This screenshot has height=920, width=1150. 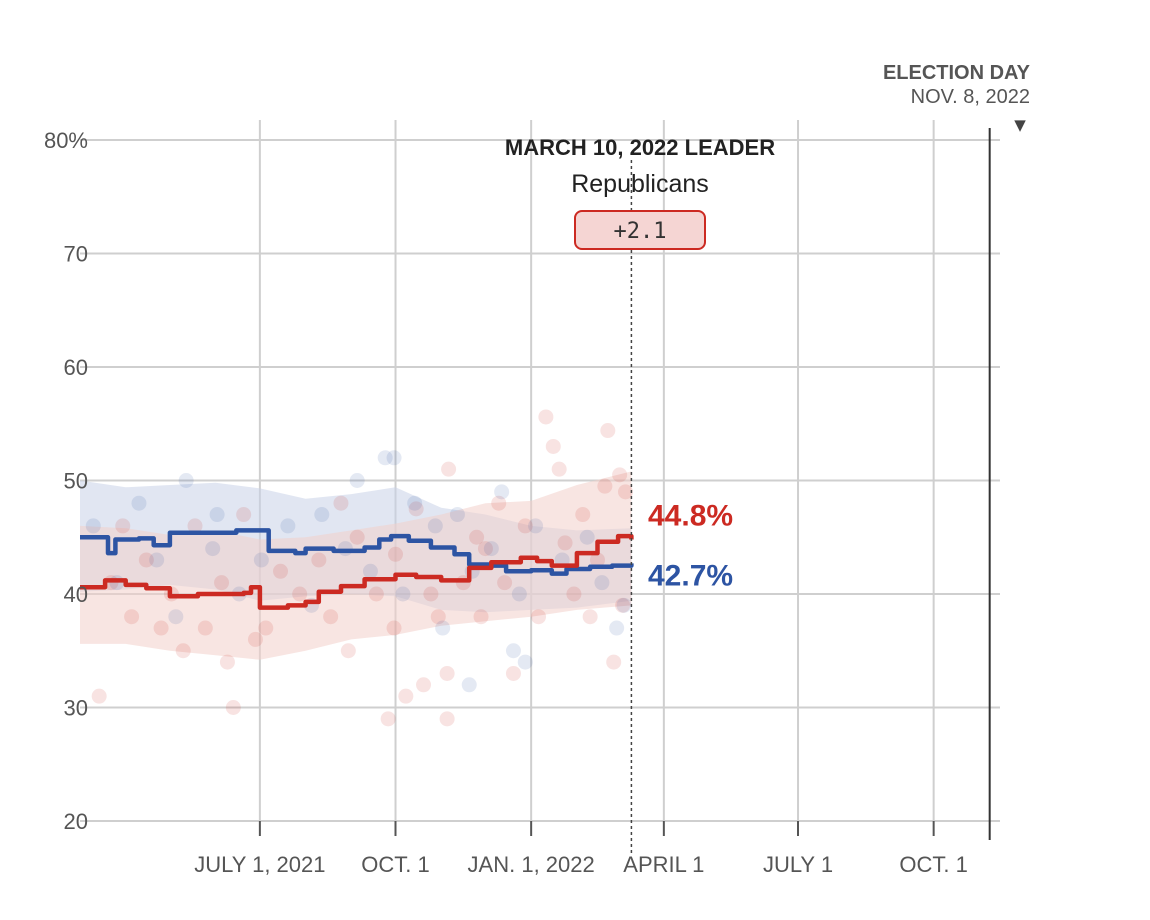 I want to click on rep-end-label: 44.8%, so click(x=690, y=516).